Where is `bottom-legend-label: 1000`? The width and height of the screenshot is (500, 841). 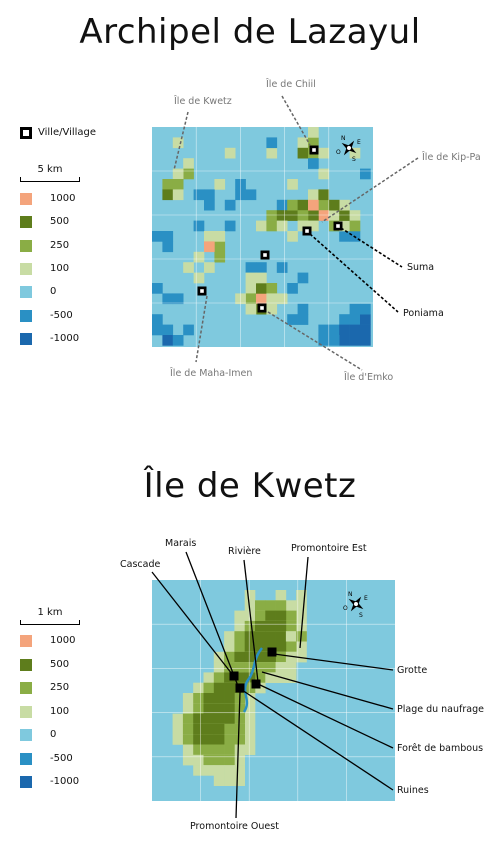
bottom-legend-label: 1000 is located at coordinates (63, 640).